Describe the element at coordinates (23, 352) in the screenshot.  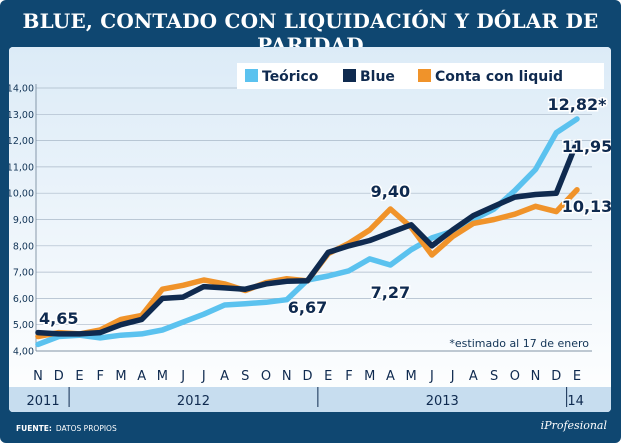
I see `y-tick-label: 4,00` at that location.